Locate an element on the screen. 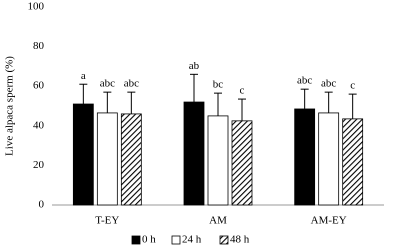 Image resolution: width=400 pixels, height=248 pixels. legend-label: 0 h is located at coordinates (149, 240).